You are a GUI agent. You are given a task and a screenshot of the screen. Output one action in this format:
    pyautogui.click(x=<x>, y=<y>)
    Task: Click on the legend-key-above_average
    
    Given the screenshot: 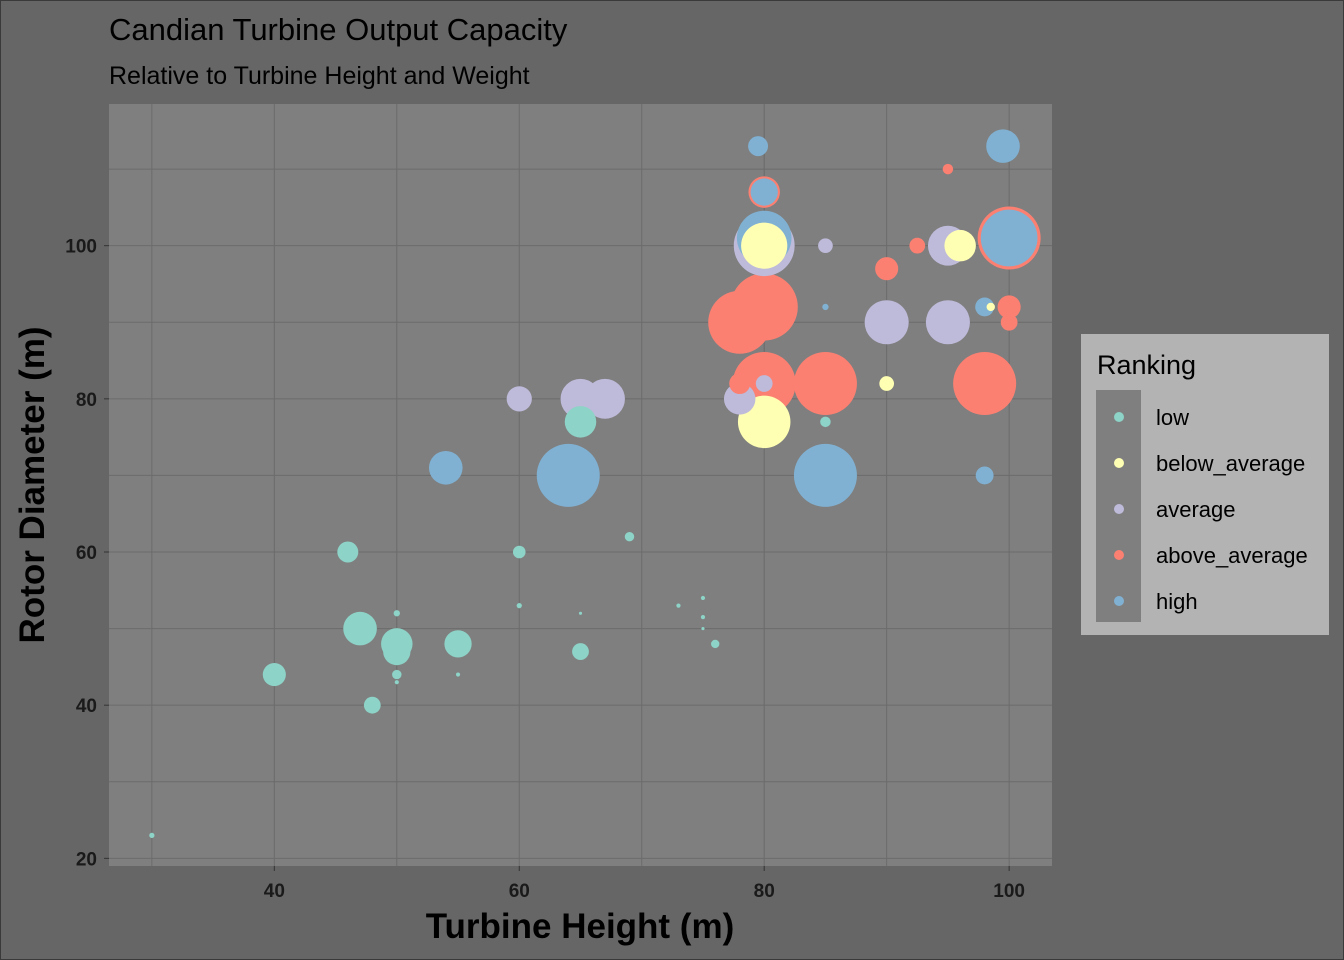 What is the action you would take?
    pyautogui.click(x=1119, y=555)
    